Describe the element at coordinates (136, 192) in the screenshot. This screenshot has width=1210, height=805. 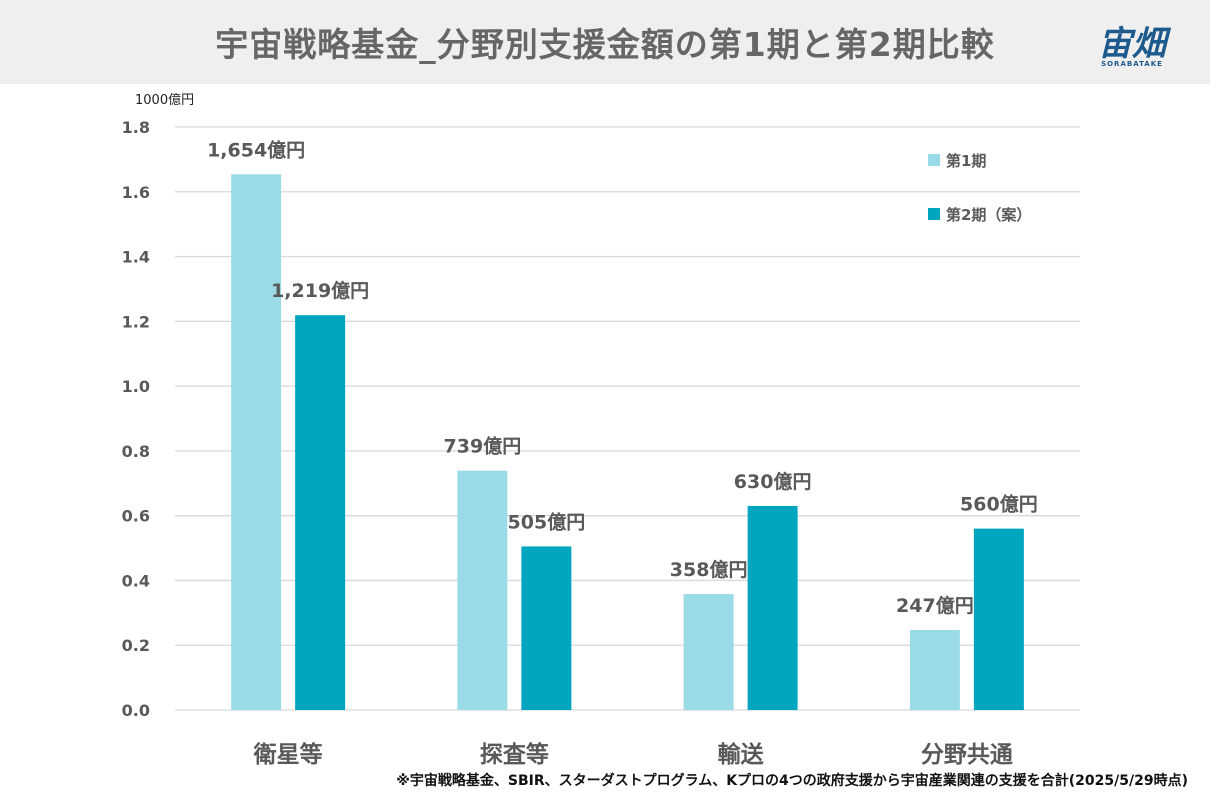
I see `y-tick-label: 1.6` at that location.